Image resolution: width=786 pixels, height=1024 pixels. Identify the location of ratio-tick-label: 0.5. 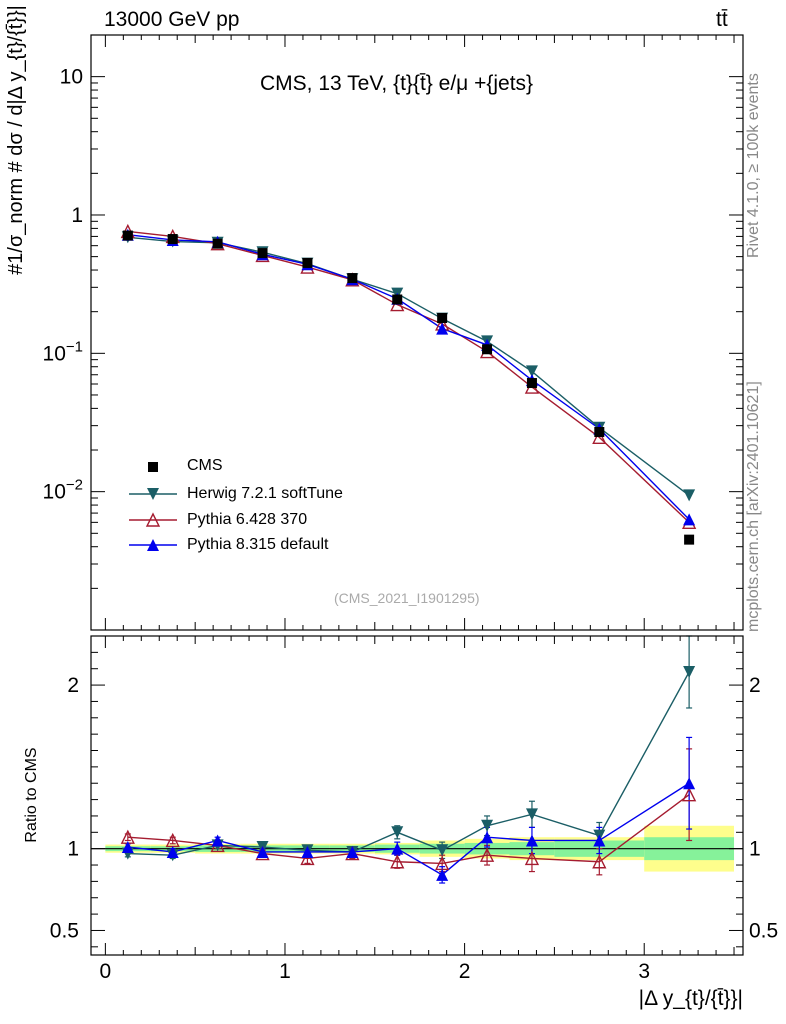
(64, 930).